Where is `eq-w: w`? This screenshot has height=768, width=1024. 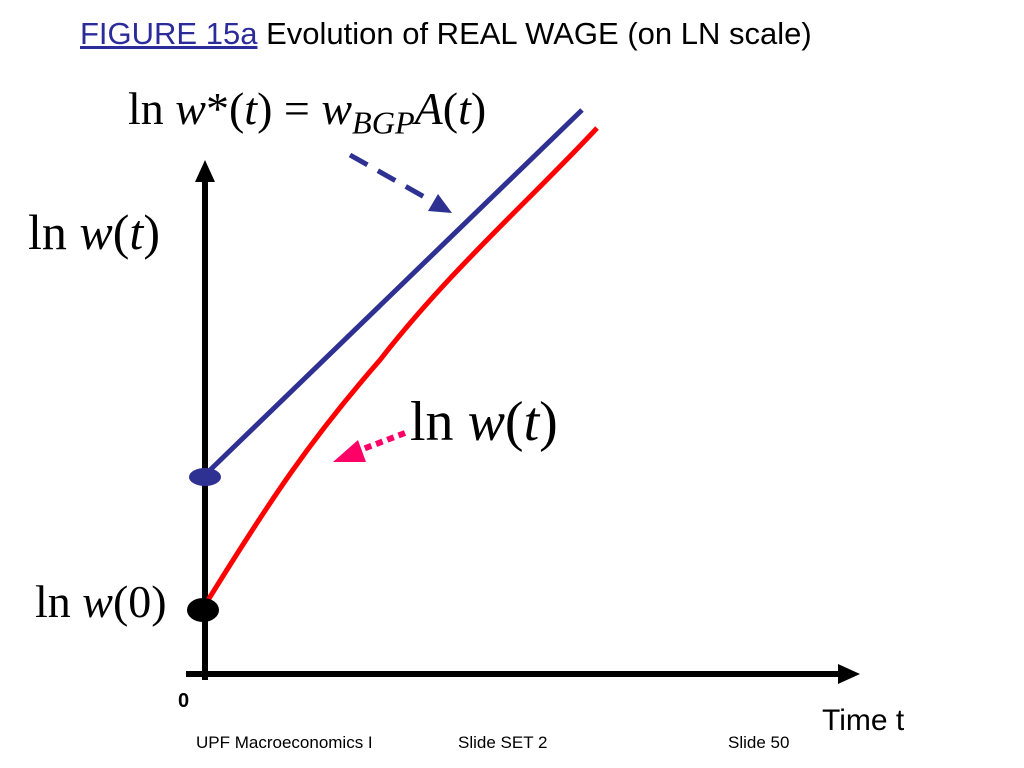
eq-w: w is located at coordinates (190, 108).